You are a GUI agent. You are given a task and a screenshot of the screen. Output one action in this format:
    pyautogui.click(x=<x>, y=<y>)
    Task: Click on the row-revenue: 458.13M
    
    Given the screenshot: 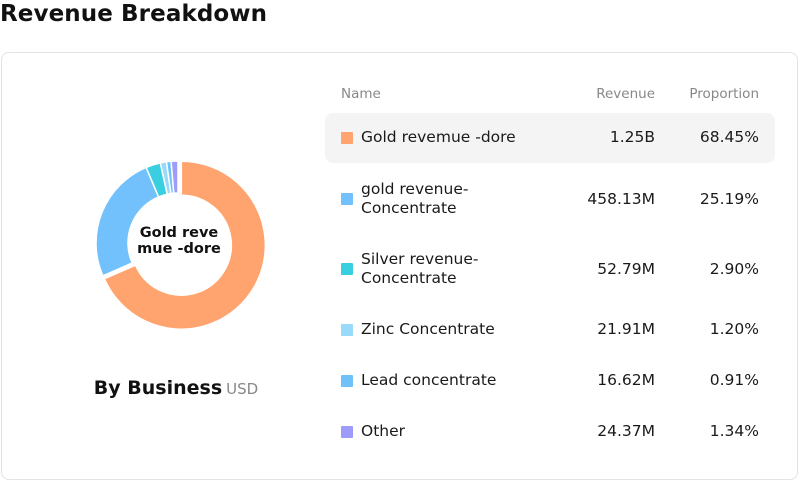 What is the action you would take?
    pyautogui.click(x=621, y=199)
    